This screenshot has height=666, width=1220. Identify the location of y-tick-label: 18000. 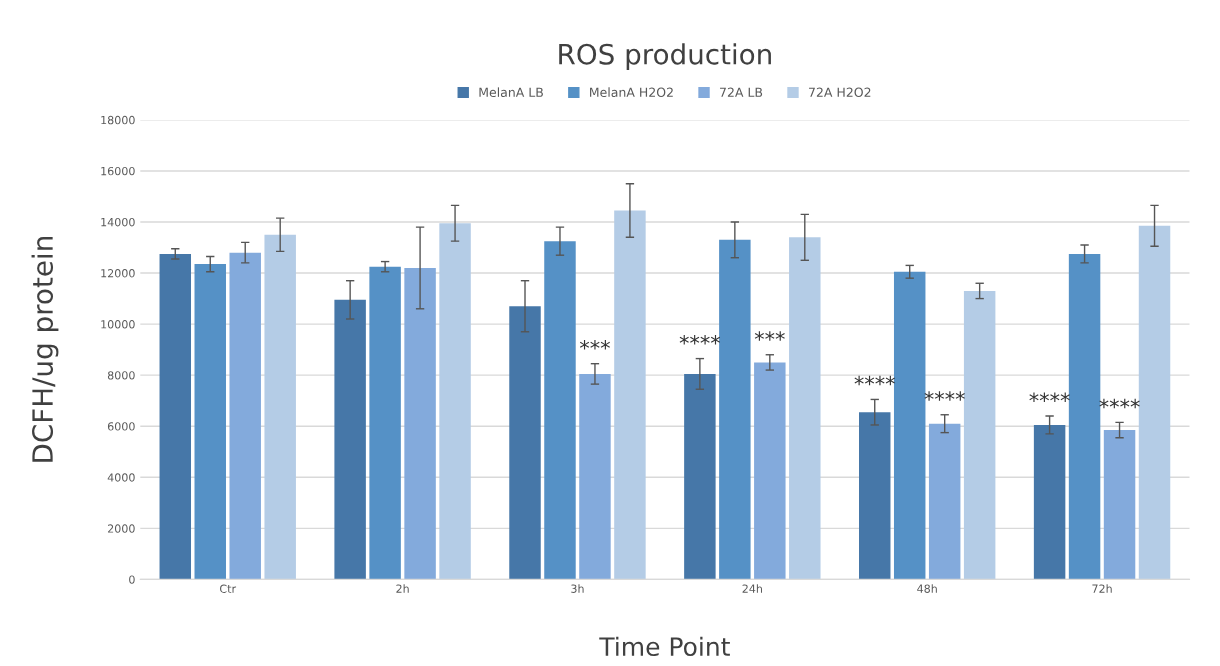
(118, 120).